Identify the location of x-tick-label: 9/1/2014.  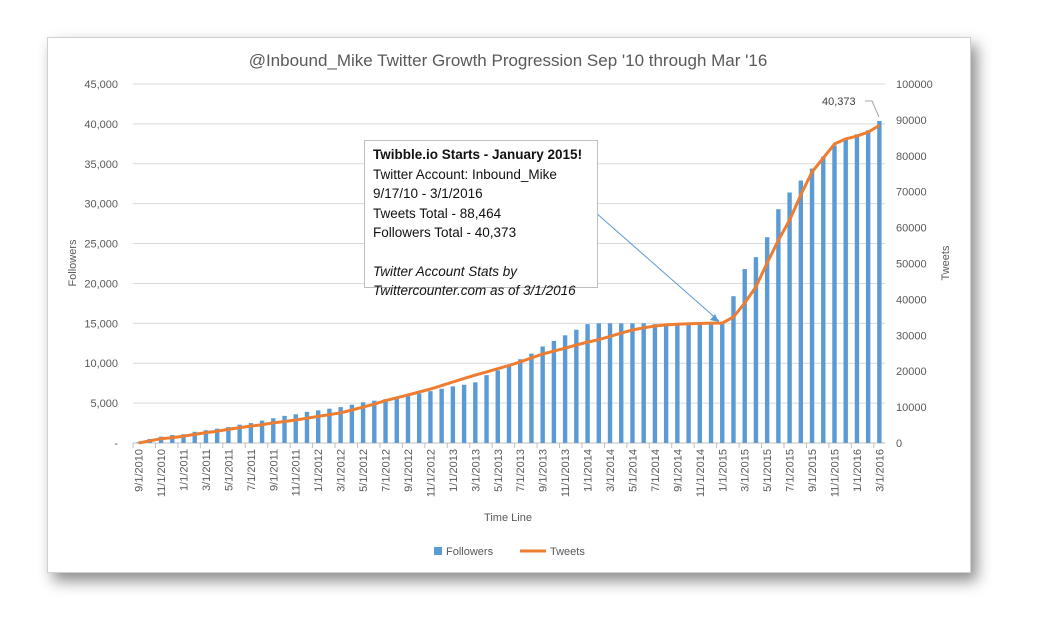
(678, 470).